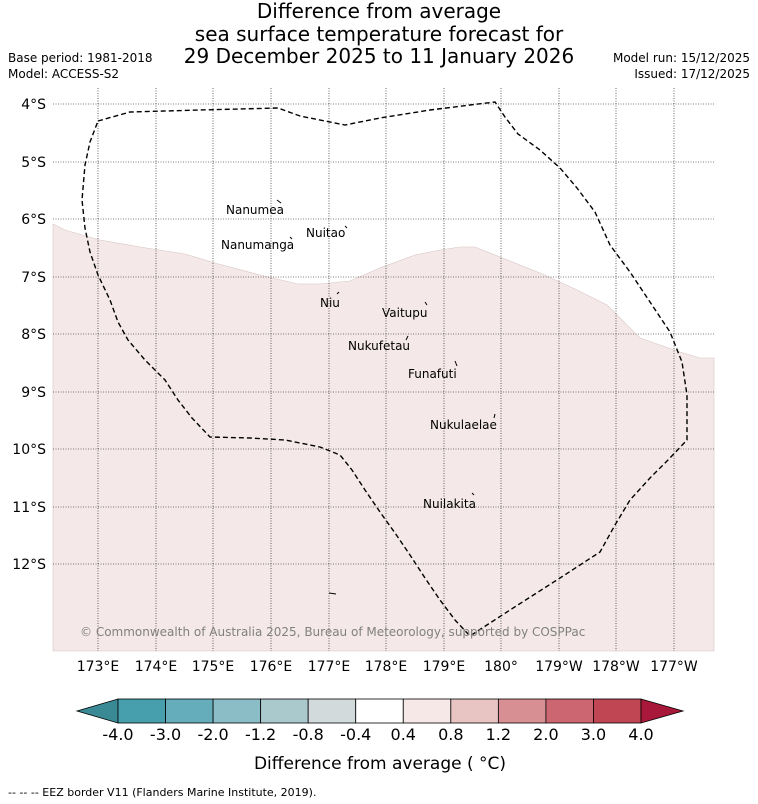 The width and height of the screenshot is (758, 804). I want to click on map-title-line-1: Difference from average, so click(379, 11).